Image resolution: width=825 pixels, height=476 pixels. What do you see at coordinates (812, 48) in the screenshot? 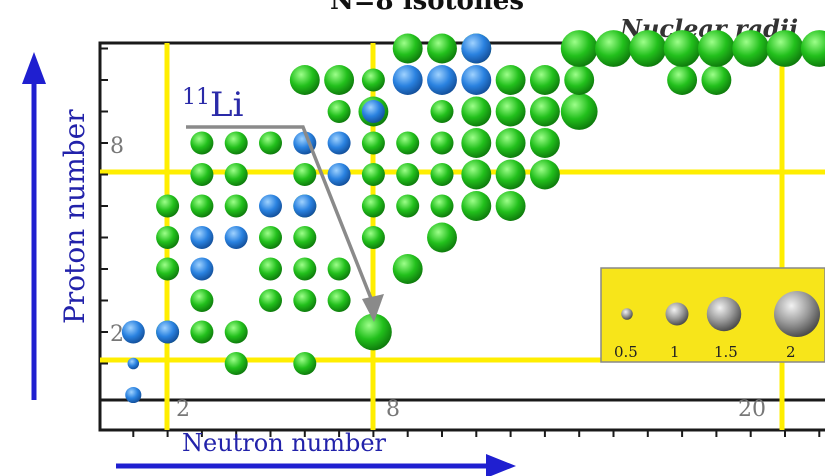
I see `green-nucleus-N21-Z11` at bounding box center [812, 48].